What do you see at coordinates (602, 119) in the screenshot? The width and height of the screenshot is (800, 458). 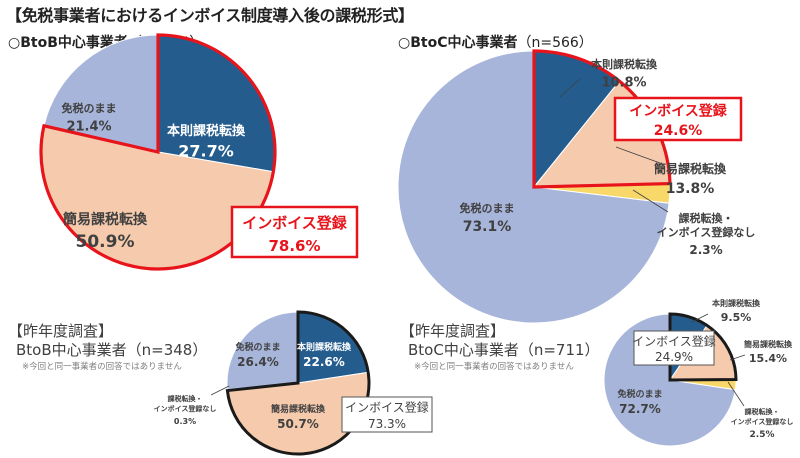 I see `btoc-current-registered-outline` at bounding box center [602, 119].